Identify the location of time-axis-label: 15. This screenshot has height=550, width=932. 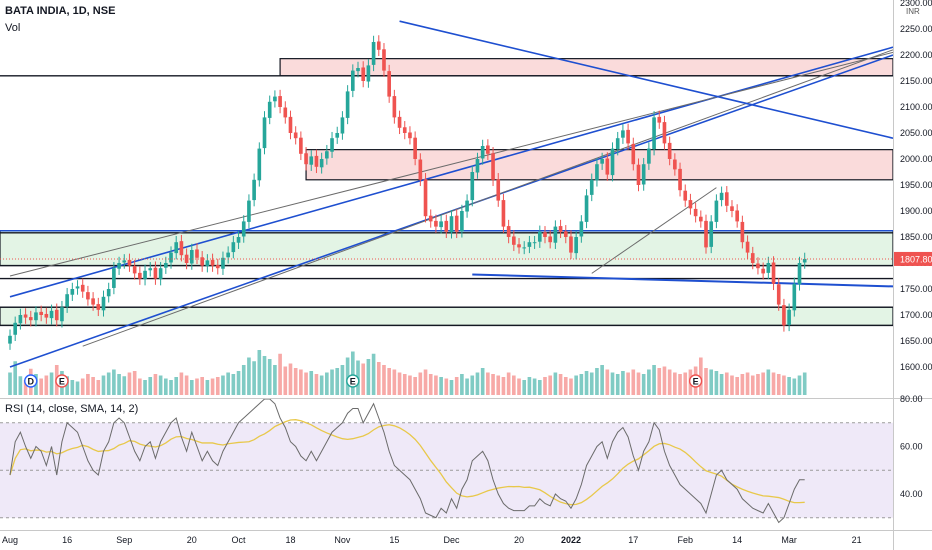
(394, 540).